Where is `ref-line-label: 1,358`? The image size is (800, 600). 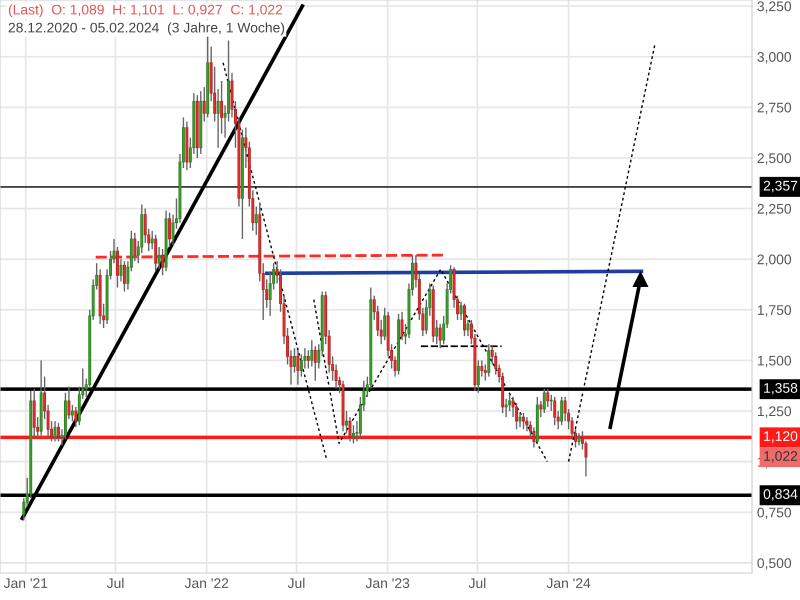
ref-line-label: 1,358 is located at coordinates (781, 389).